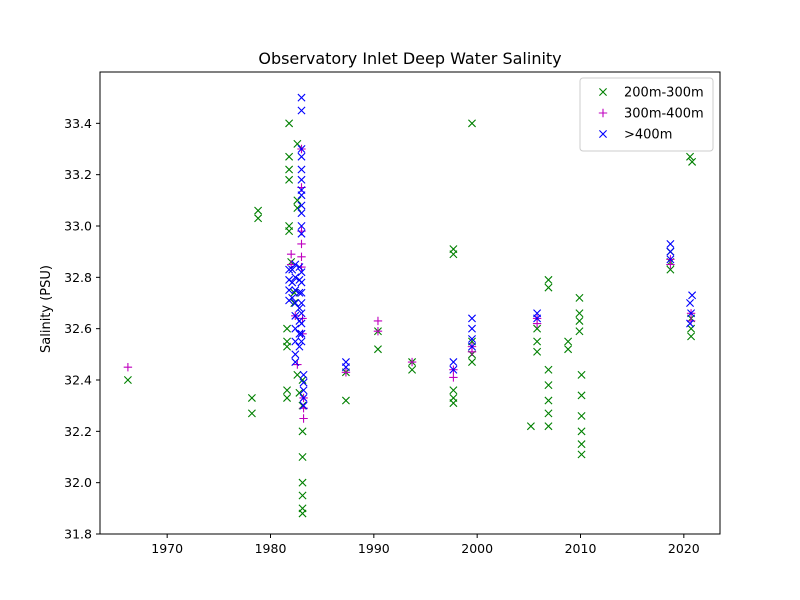 This screenshot has height=600, width=800. I want to click on legend-entry-1: 200m-300m, so click(664, 93).